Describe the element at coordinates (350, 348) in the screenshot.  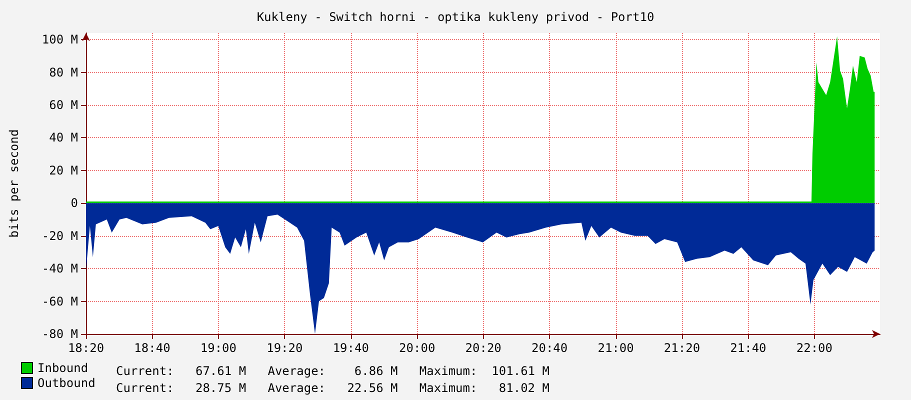
I see `x-tick-label: 19:40` at that location.